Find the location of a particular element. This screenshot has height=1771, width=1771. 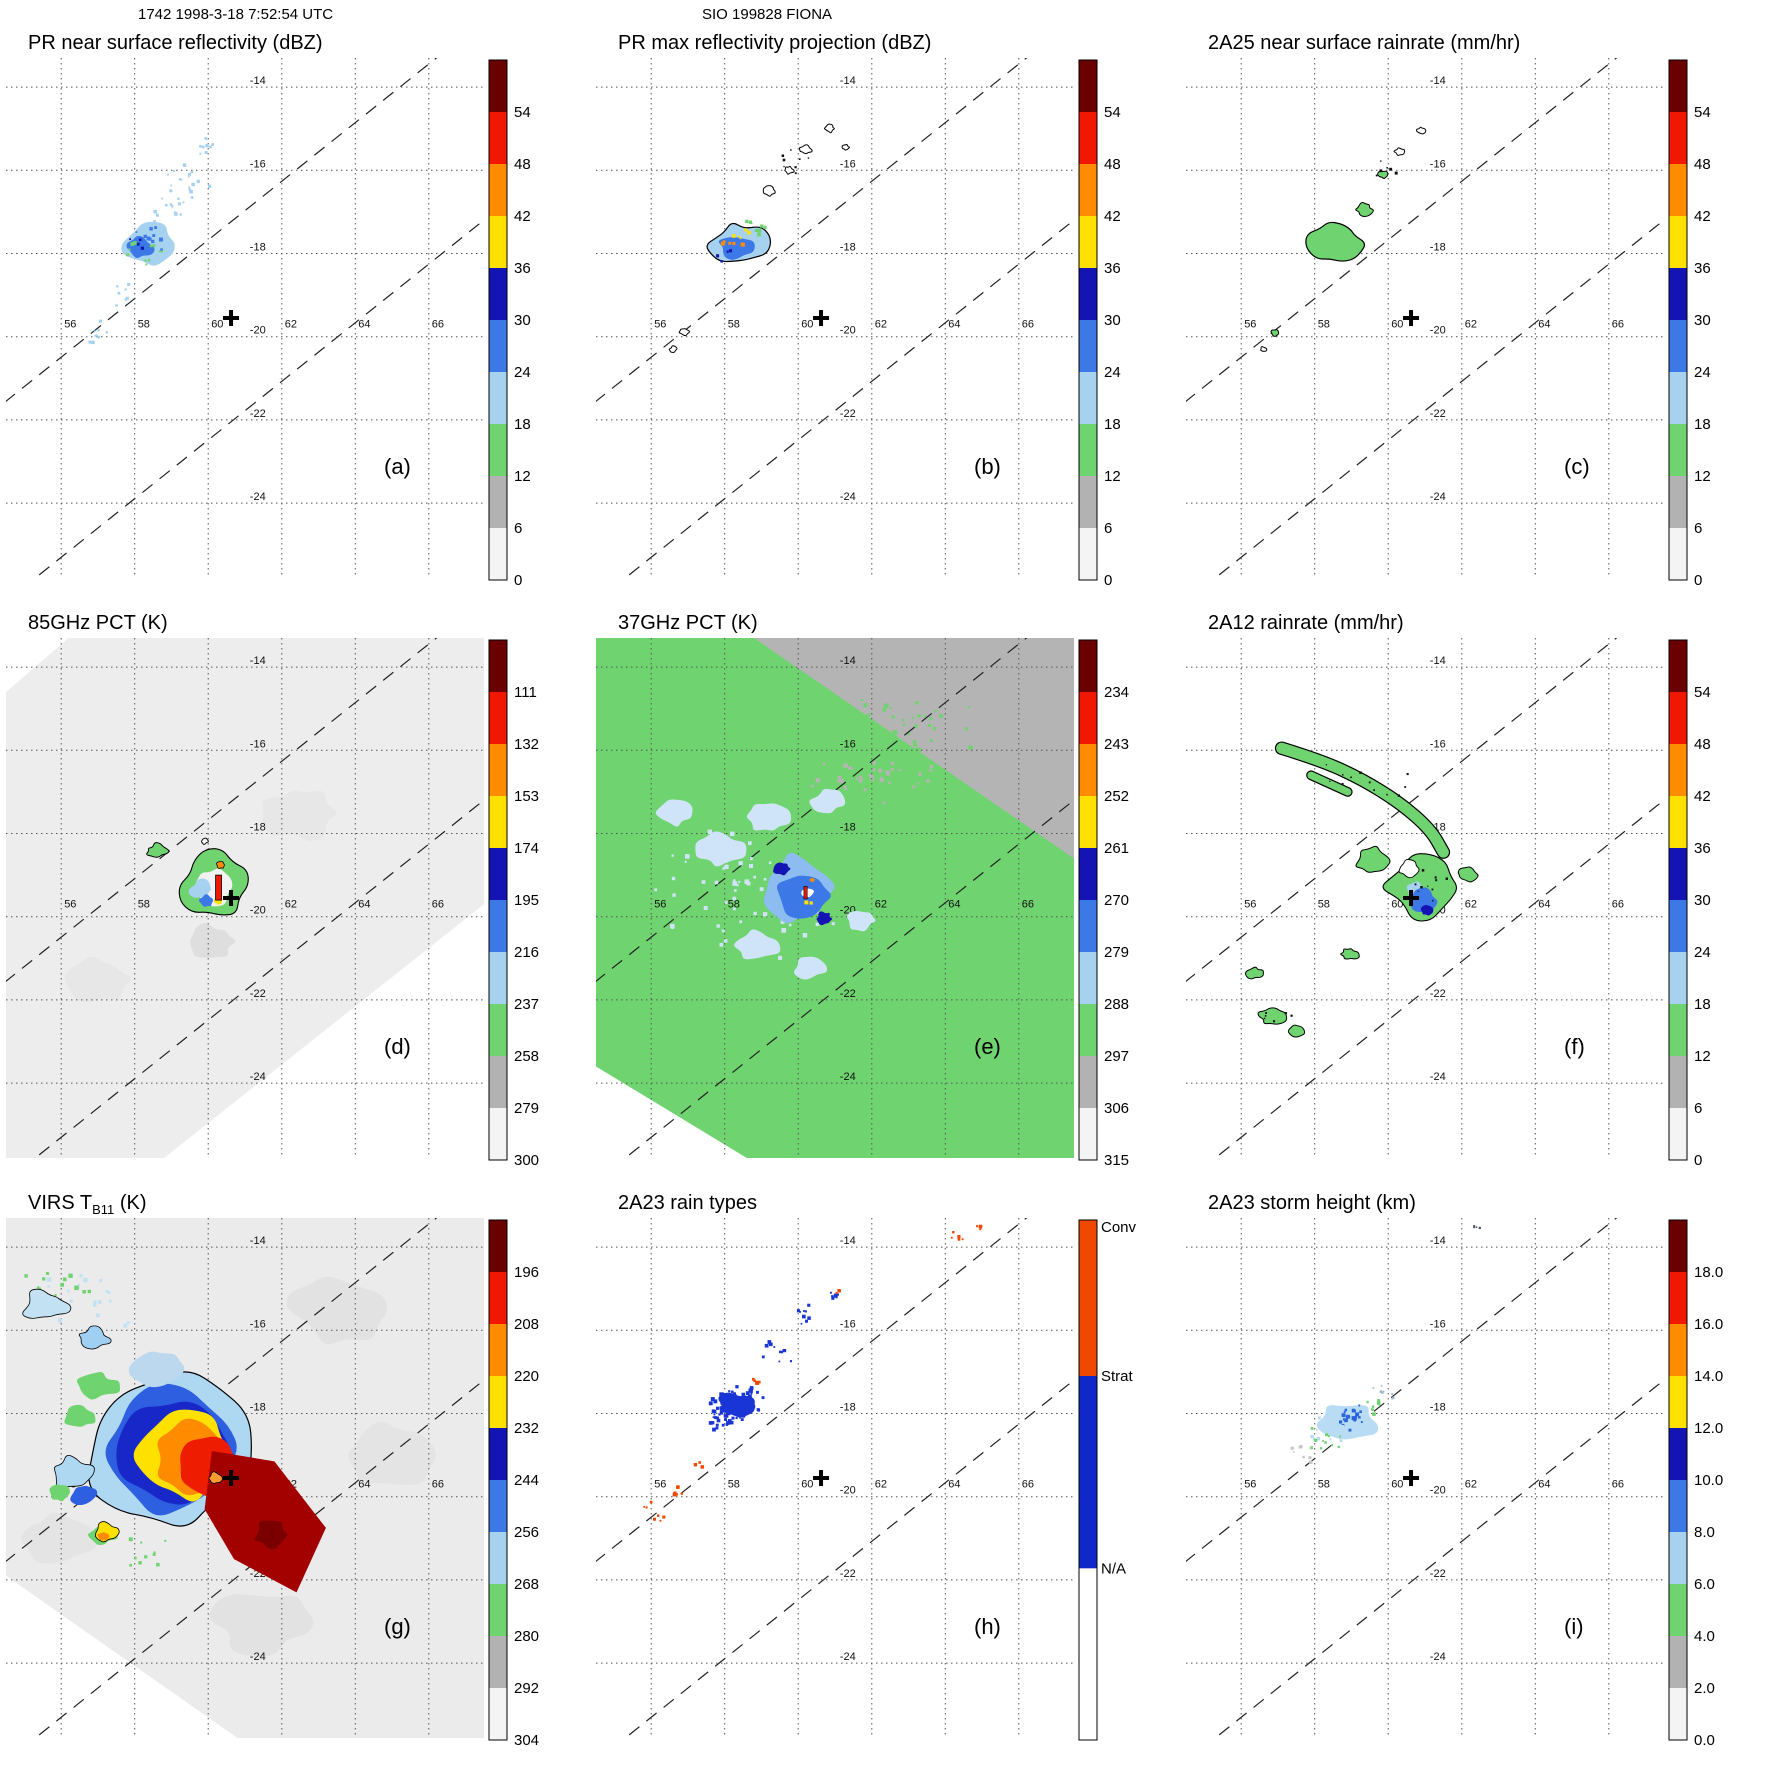

colorbar-c: 54 48 42 36 30 24 18 12 6 0 is located at coordinates (1689, 324).